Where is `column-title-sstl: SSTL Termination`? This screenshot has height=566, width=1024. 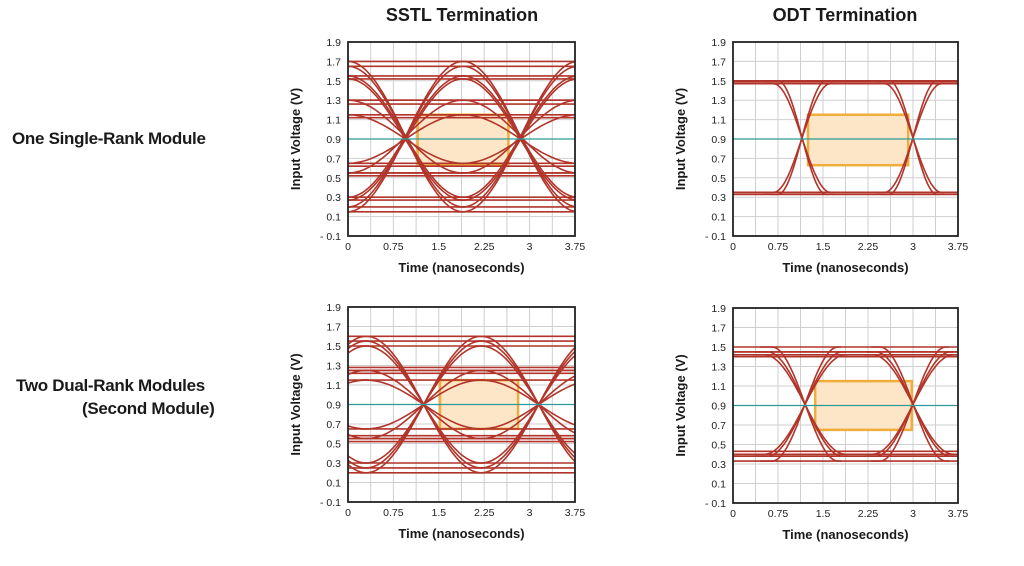 column-title-sstl: SSTL Termination is located at coordinates (462, 15).